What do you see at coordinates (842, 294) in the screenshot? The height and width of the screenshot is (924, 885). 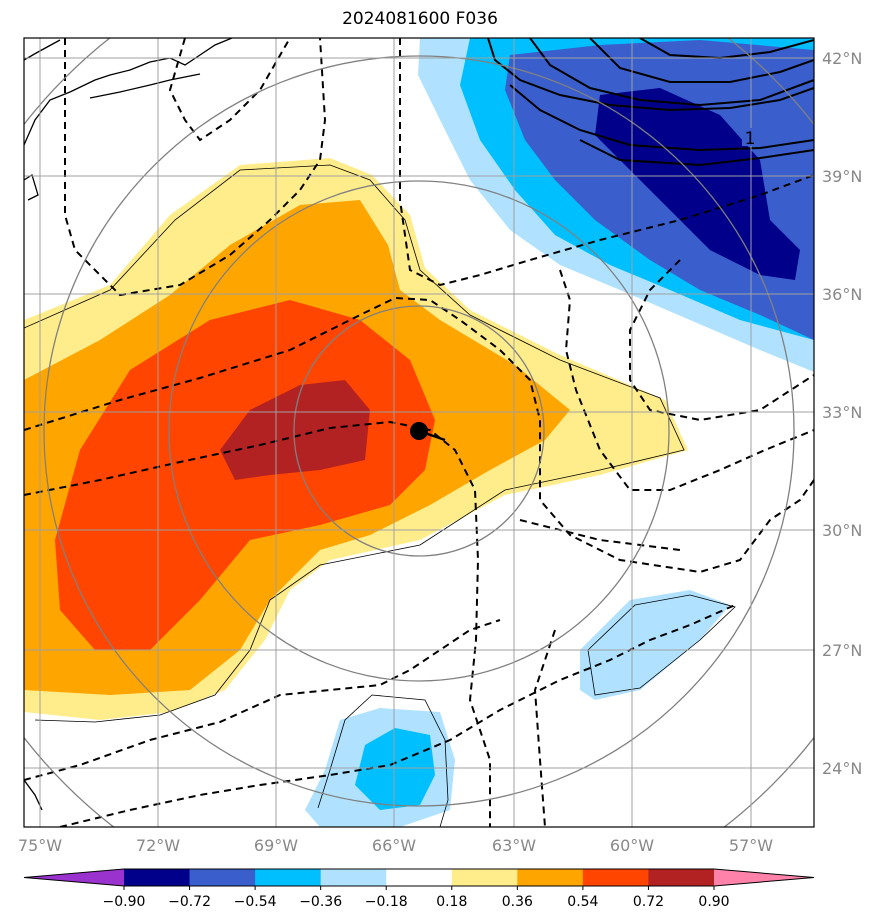 I see `lat-label: 36°N` at bounding box center [842, 294].